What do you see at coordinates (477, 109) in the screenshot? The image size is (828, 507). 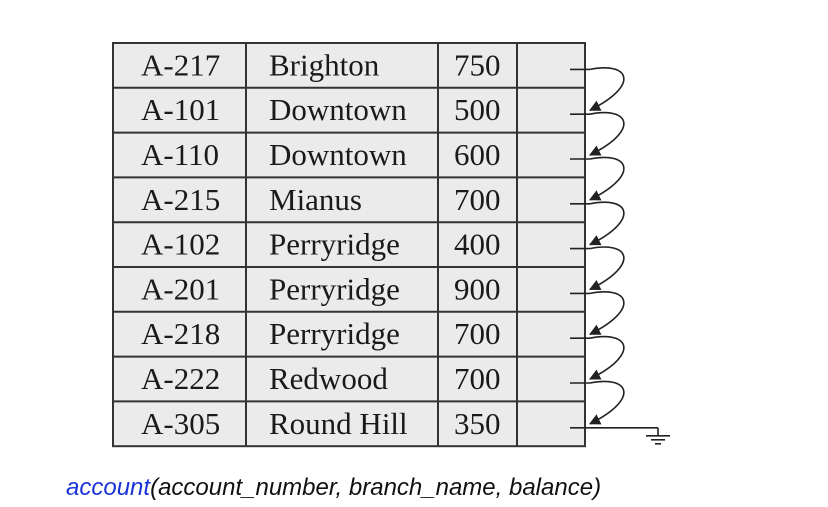 I see `balance-cell: 500` at bounding box center [477, 109].